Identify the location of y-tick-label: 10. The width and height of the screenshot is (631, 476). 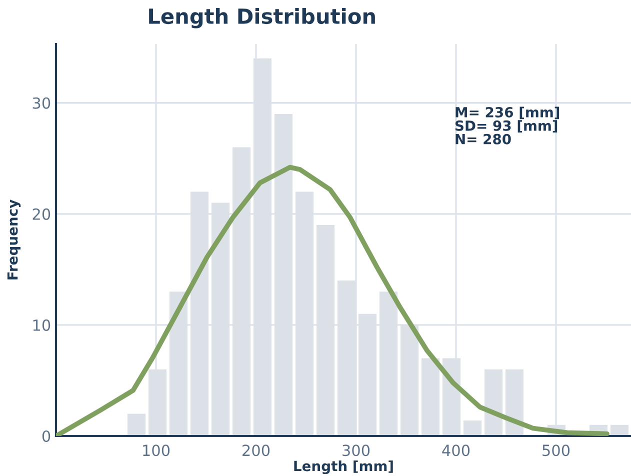
(41, 325).